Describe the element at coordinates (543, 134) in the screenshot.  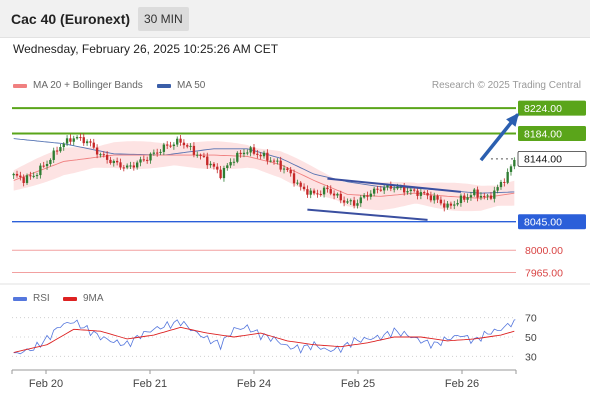
I see `level-label-8184-00: 8184.00` at that location.